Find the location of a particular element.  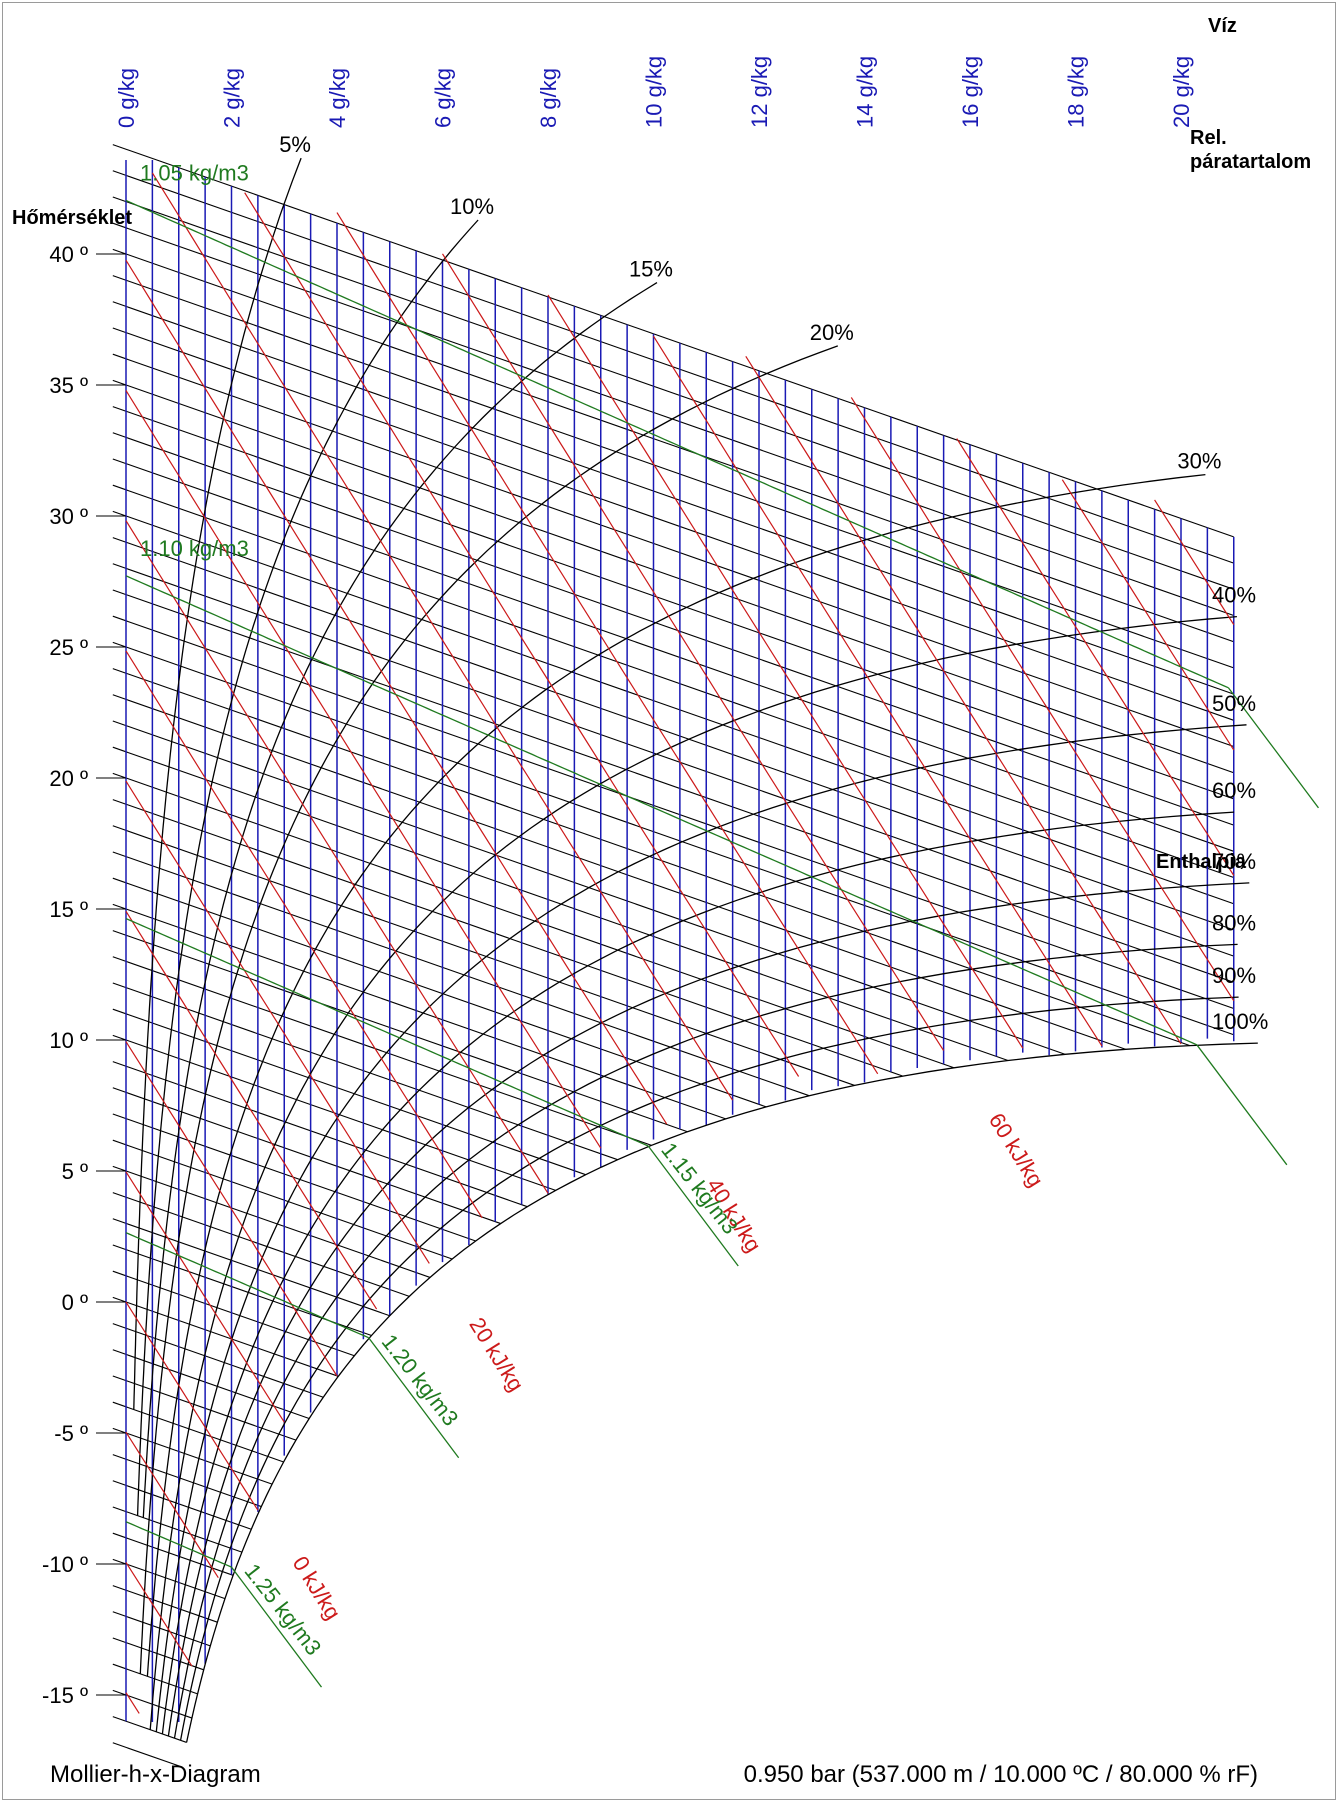

temperature-tick-label: 25 º is located at coordinates (68, 647).